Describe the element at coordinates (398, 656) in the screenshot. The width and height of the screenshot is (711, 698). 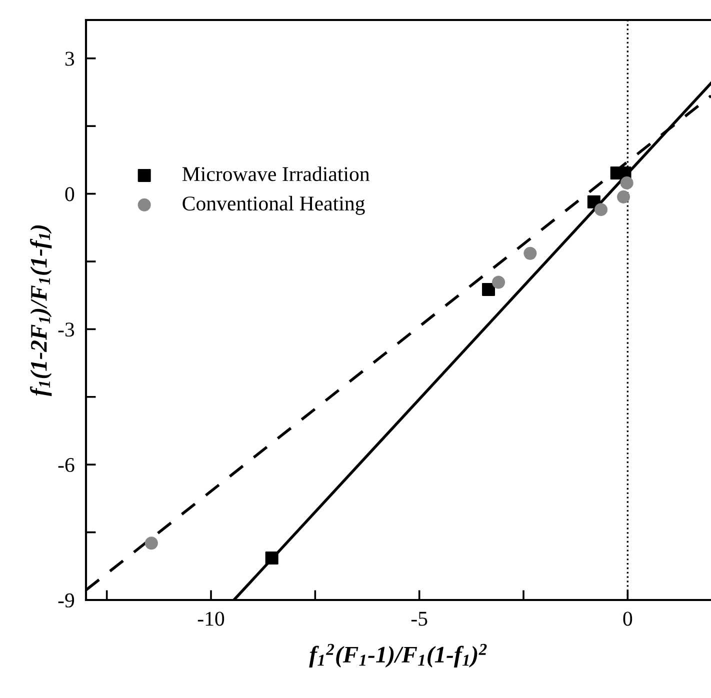
I see `text: f$_{1}$$^{2}$(F$_{1}$-1)/F$_{1}$(1-f$_{1}$)$^{2}$` at that location.